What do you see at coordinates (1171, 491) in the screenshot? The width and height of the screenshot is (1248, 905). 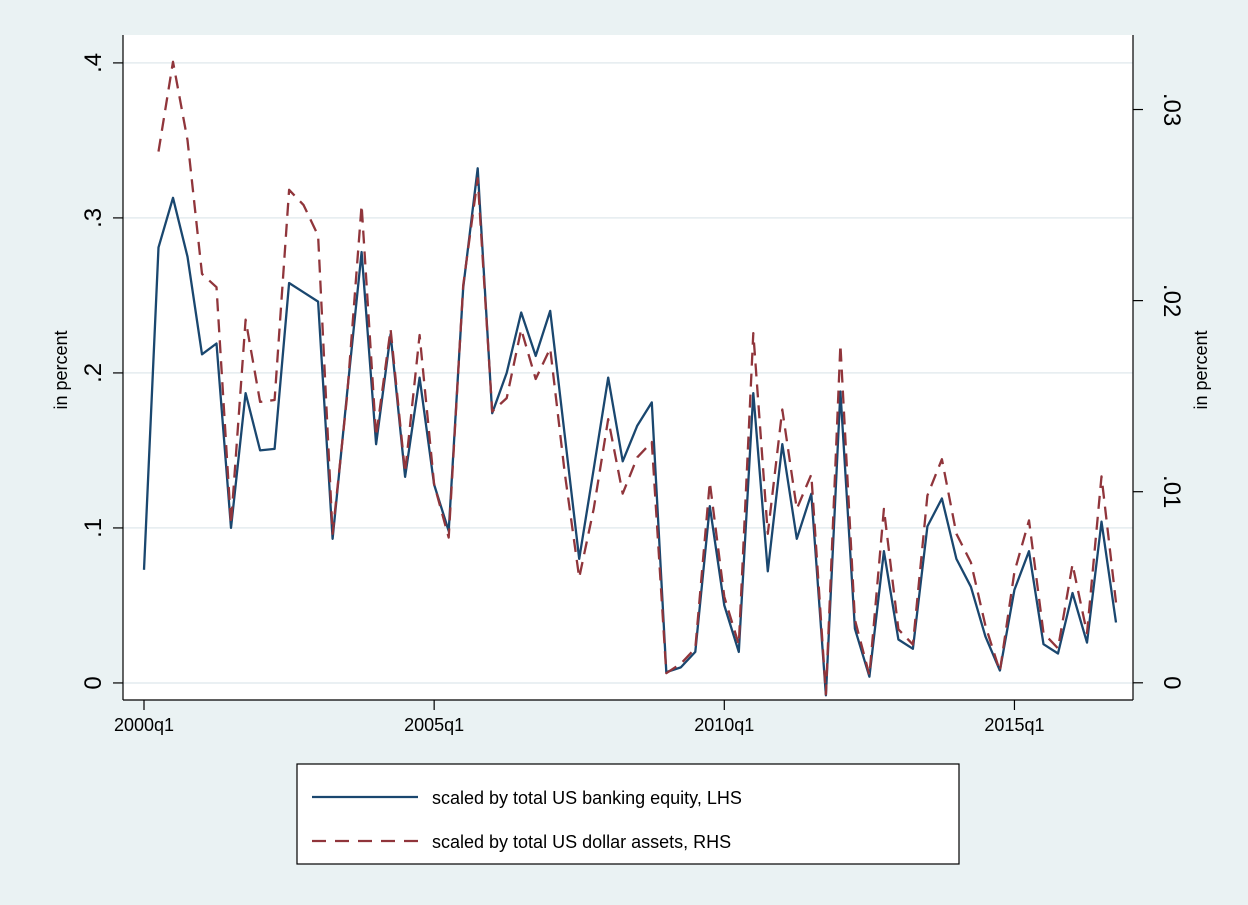 I see `y-right-tick-label: .01` at bounding box center [1171, 491].